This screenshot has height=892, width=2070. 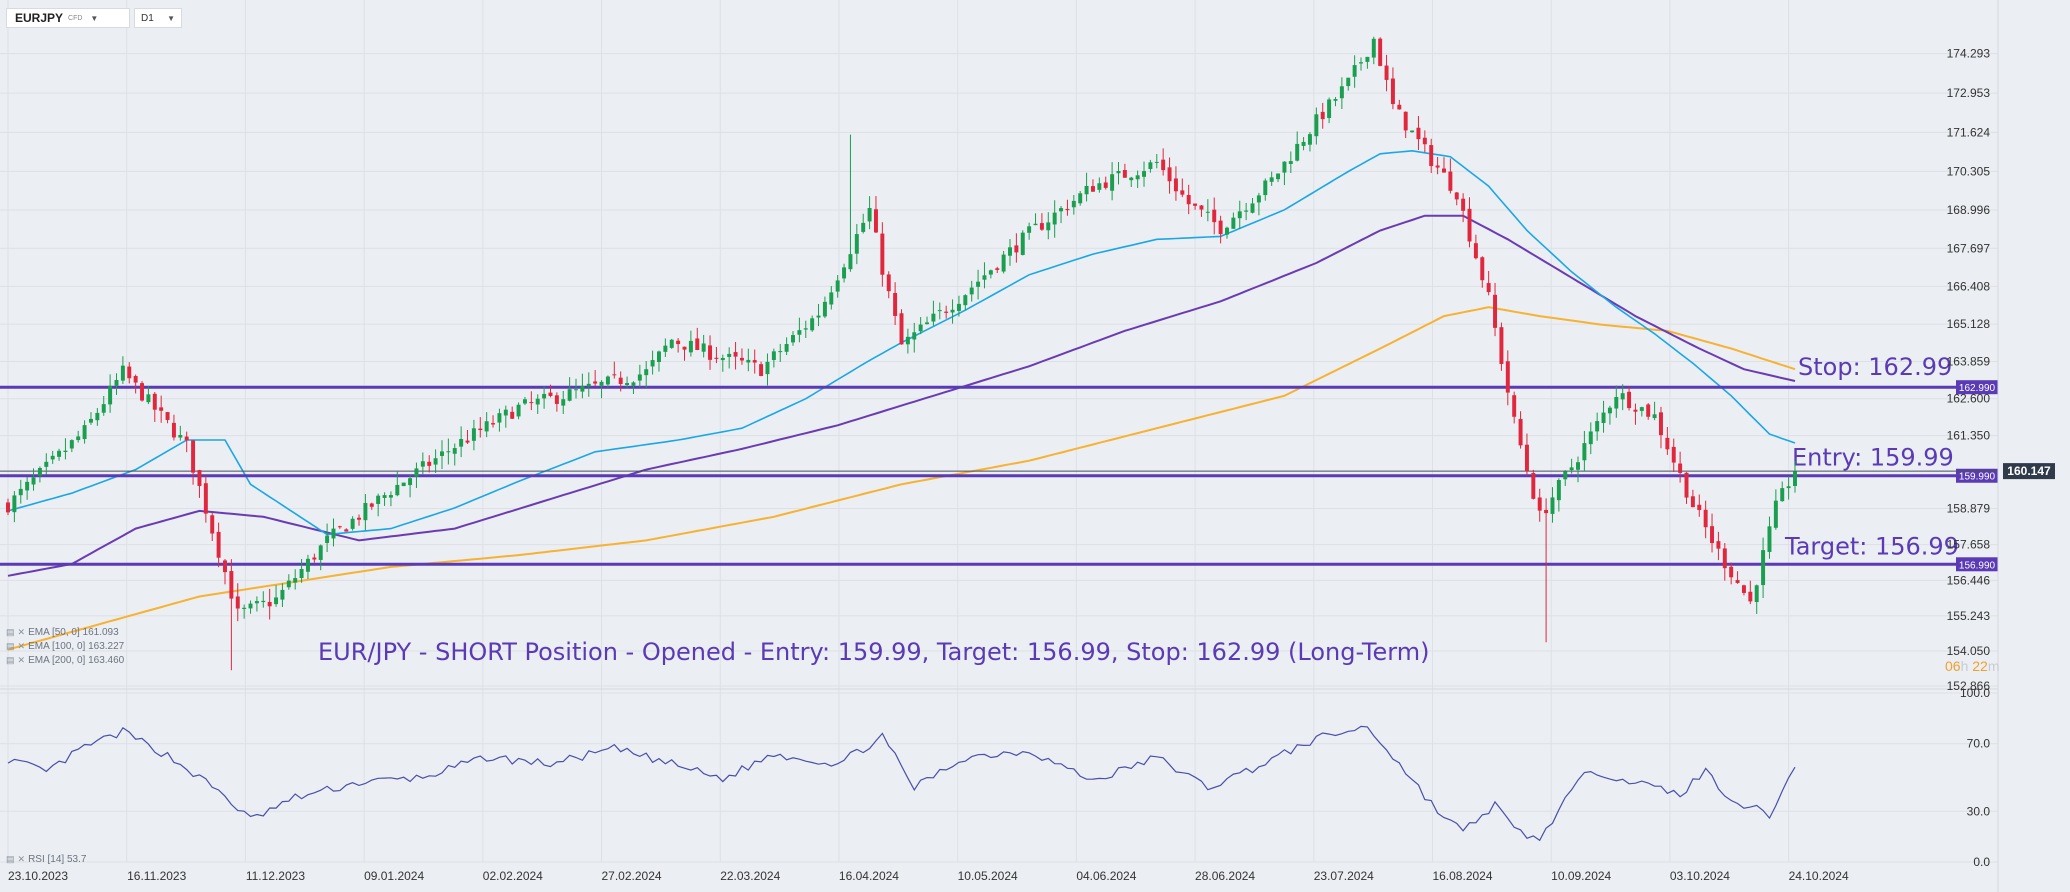 I want to click on timeframe-value: D1, so click(x=147, y=18).